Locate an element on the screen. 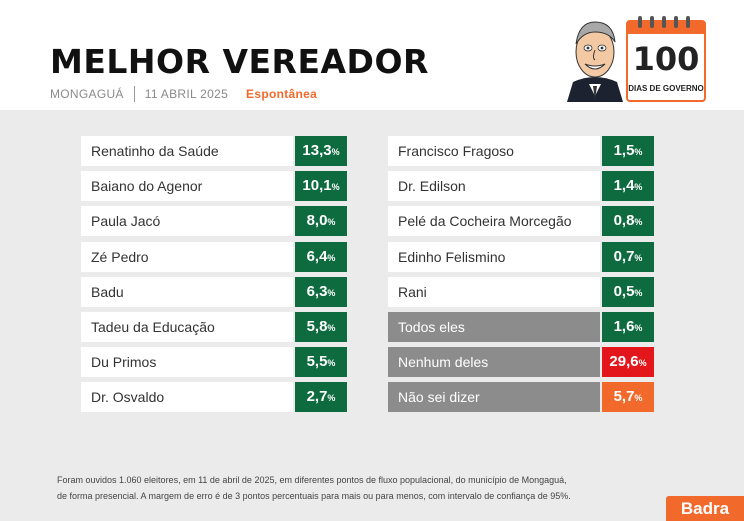 The width and height of the screenshot is (744, 521). result-row: Rani 0,5% is located at coordinates (521, 292).